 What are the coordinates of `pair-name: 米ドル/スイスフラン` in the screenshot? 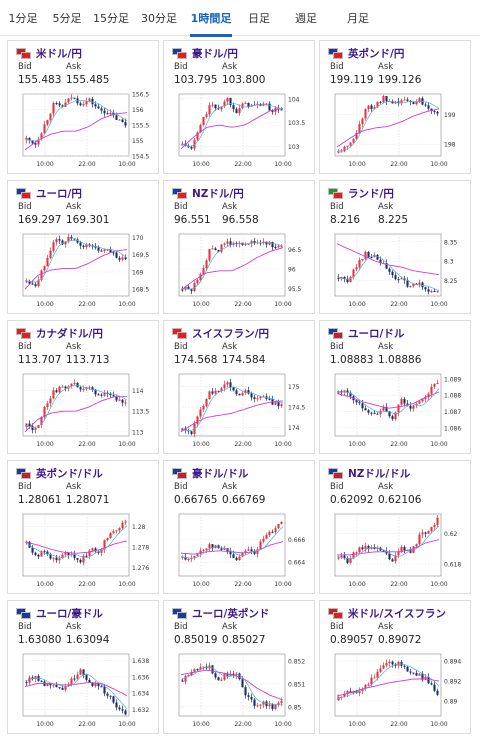 It's located at (397, 613).